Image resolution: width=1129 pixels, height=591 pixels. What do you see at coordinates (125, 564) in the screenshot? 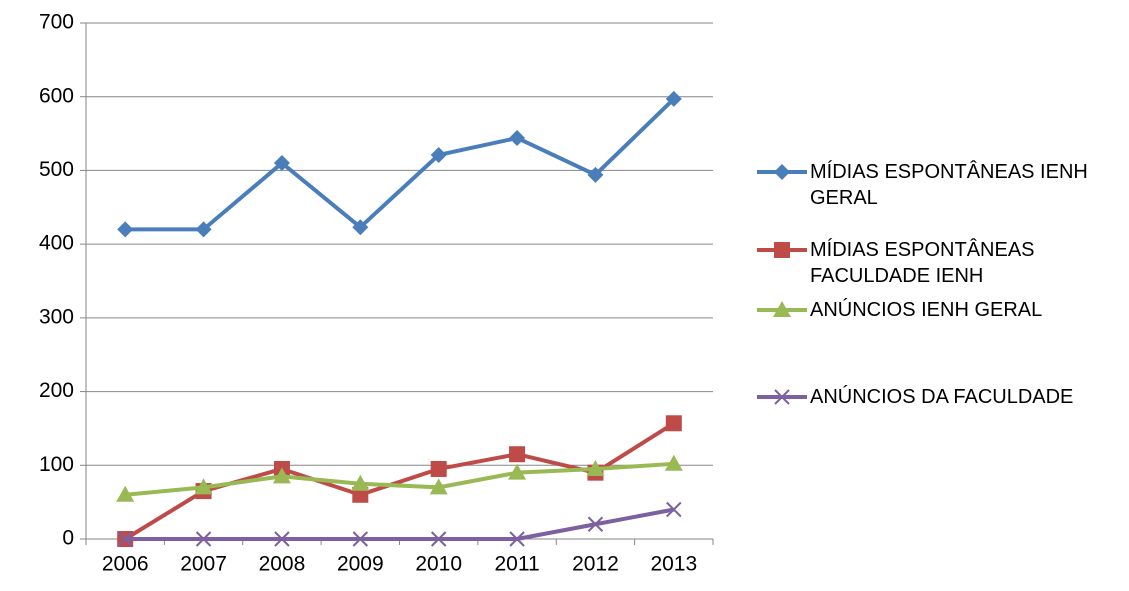
I see `x-tick-label: 2006` at bounding box center [125, 564].